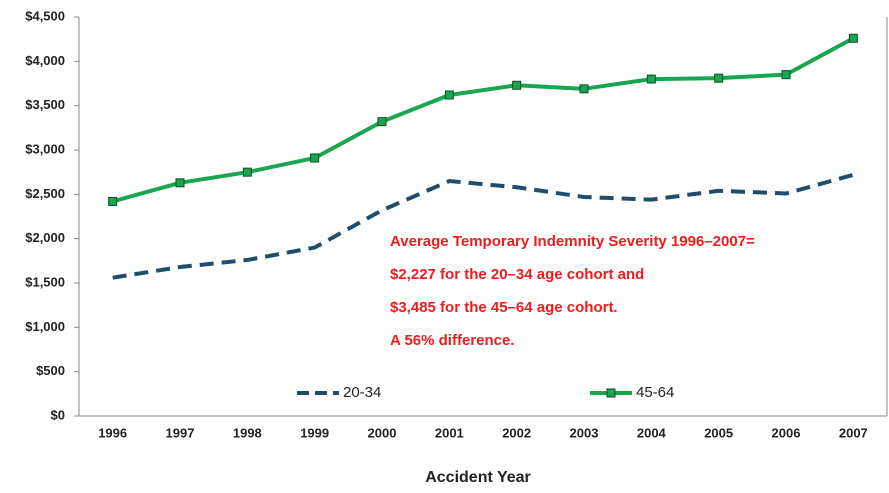 This screenshot has height=493, width=889. I want to click on y-tick-label: $1,500, so click(45, 281).